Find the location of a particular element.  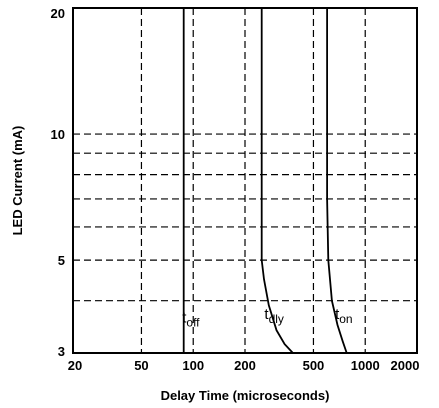

x-tick-label-200: 200 is located at coordinates (245, 365).